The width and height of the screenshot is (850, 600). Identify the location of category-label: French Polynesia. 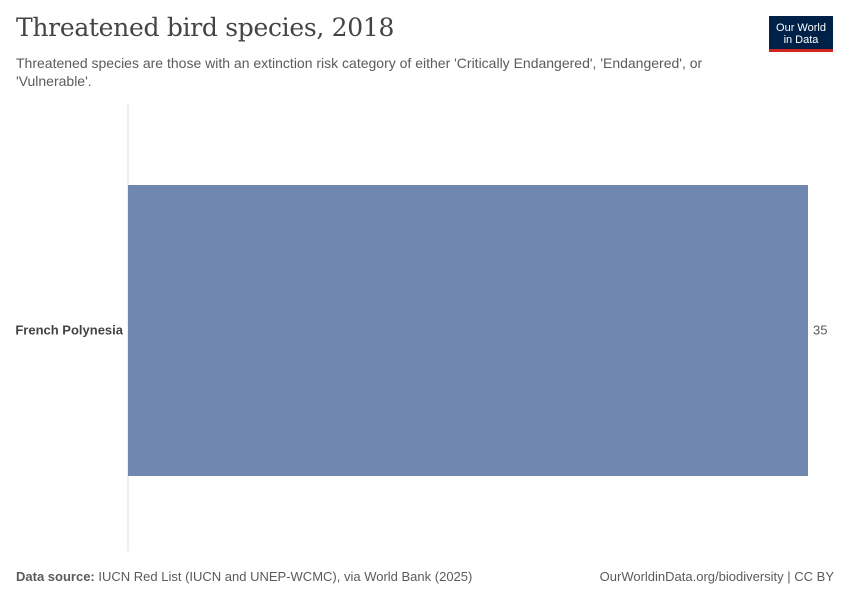
(69, 330).